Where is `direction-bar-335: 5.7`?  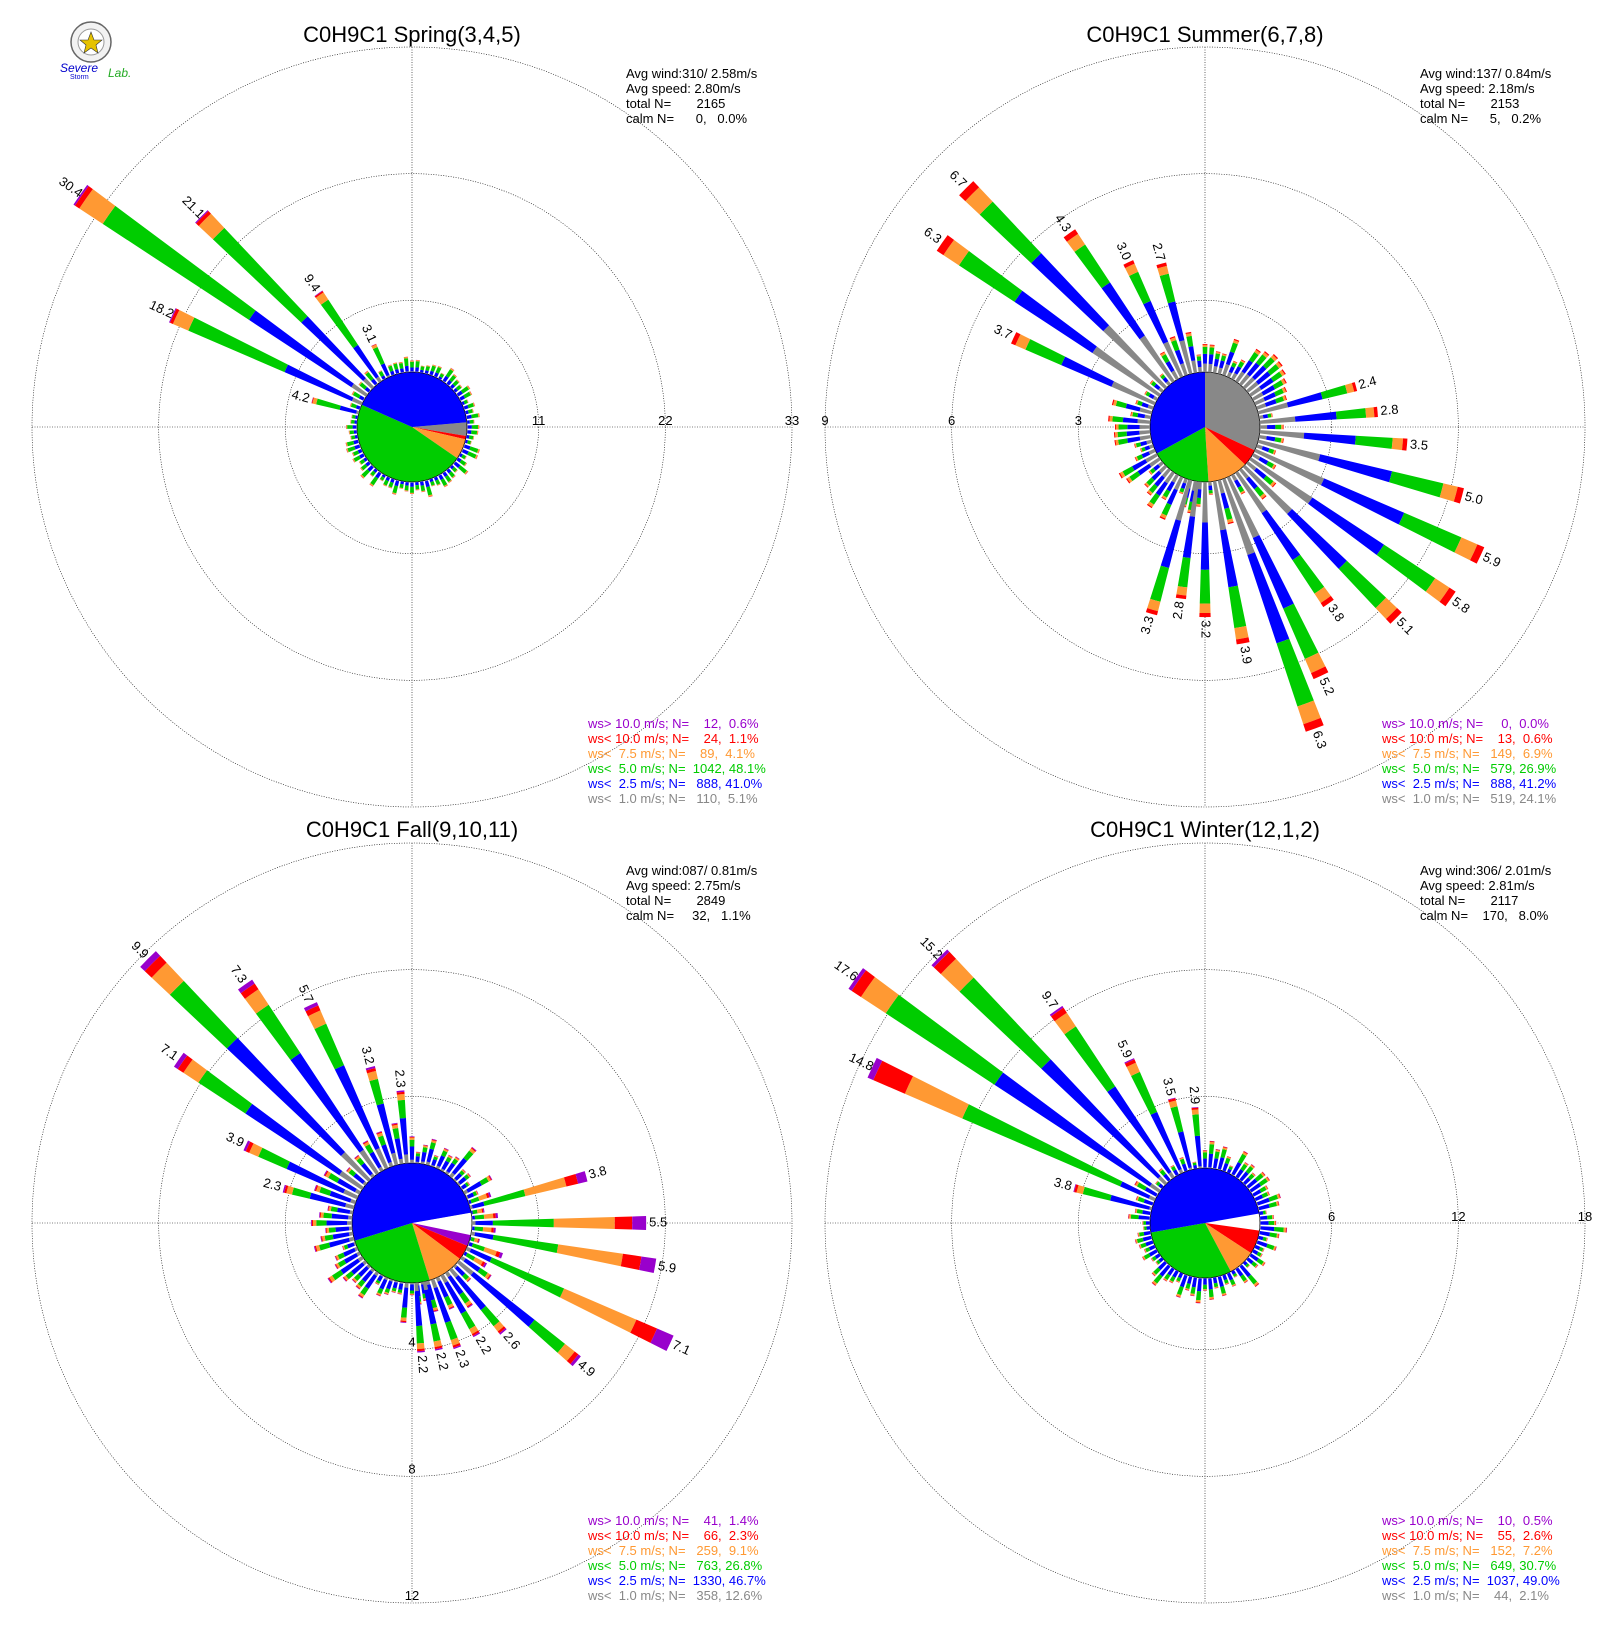 direction-bar-335: 5.7 is located at coordinates (342, 1076).